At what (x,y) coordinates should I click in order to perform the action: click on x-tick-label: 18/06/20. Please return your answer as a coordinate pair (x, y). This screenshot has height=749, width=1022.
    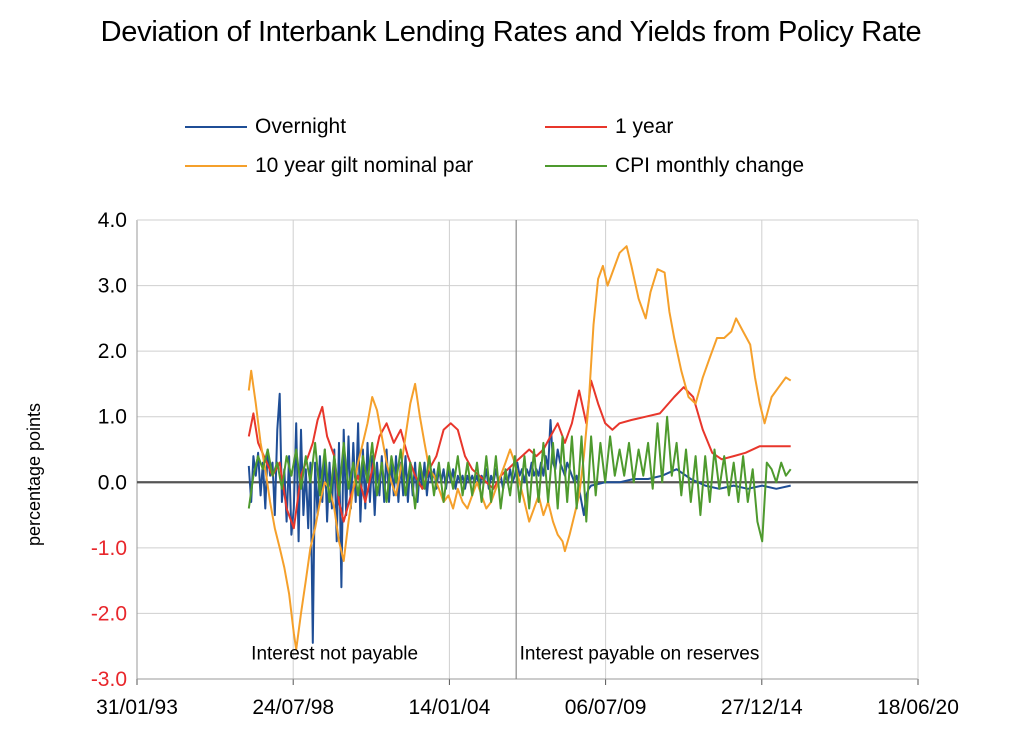
    Looking at the image, I should click on (918, 707).